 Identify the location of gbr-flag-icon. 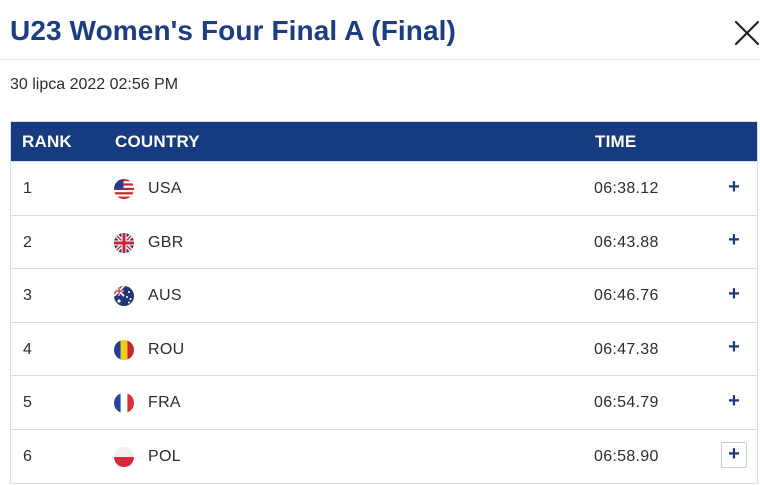
(124, 242).